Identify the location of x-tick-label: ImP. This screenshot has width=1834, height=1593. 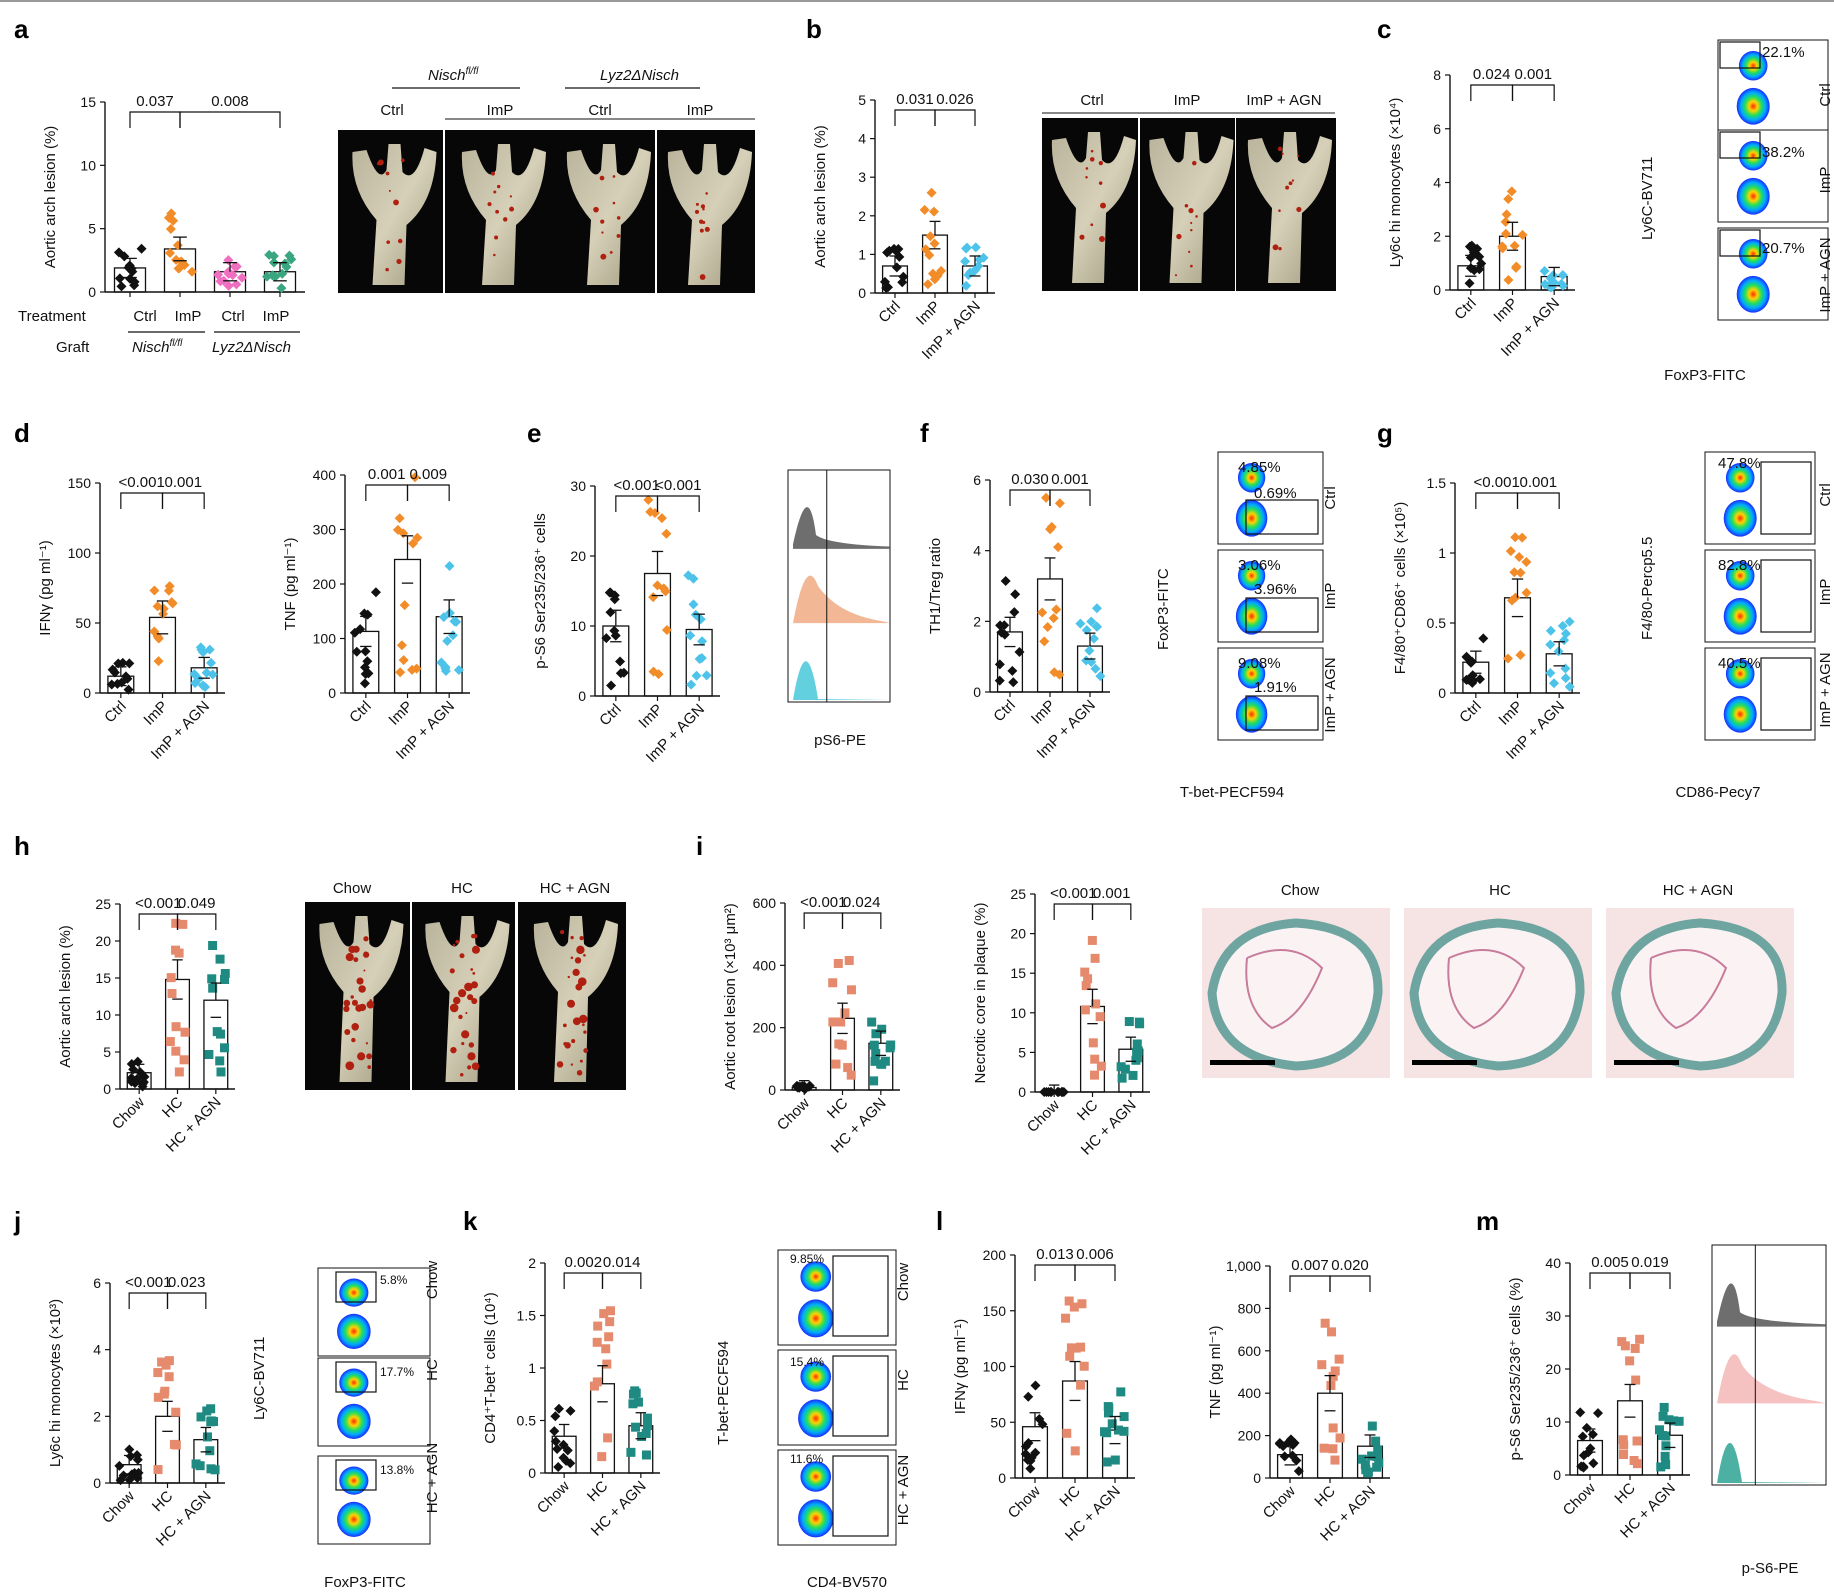
(1505, 310).